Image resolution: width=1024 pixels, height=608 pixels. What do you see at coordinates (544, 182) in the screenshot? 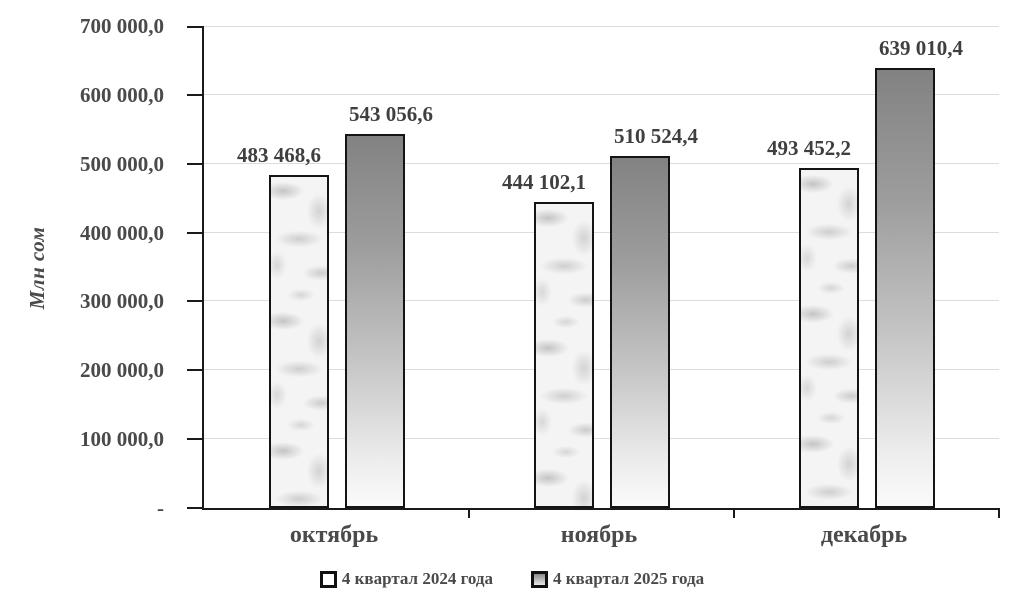
I see `bar-value-label-2024-ноябрь: 444 102,1` at bounding box center [544, 182].